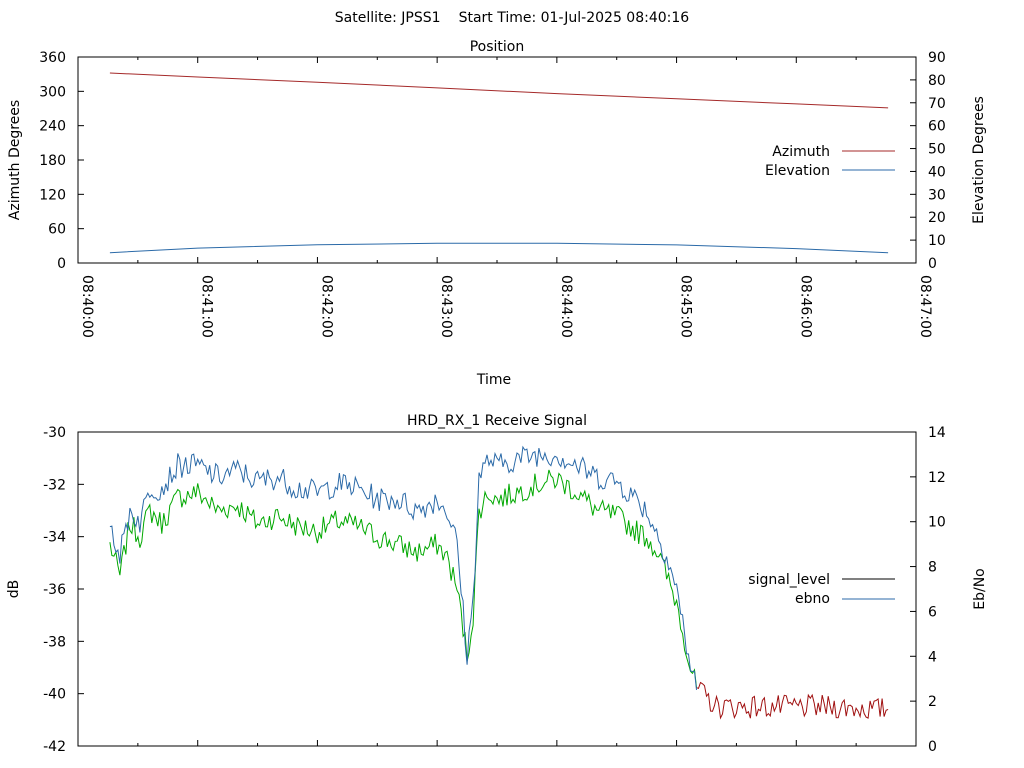 This screenshot has height=768, width=1024. What do you see at coordinates (937, 195) in the screenshot?
I see `y2-tick-label: 30` at bounding box center [937, 195].